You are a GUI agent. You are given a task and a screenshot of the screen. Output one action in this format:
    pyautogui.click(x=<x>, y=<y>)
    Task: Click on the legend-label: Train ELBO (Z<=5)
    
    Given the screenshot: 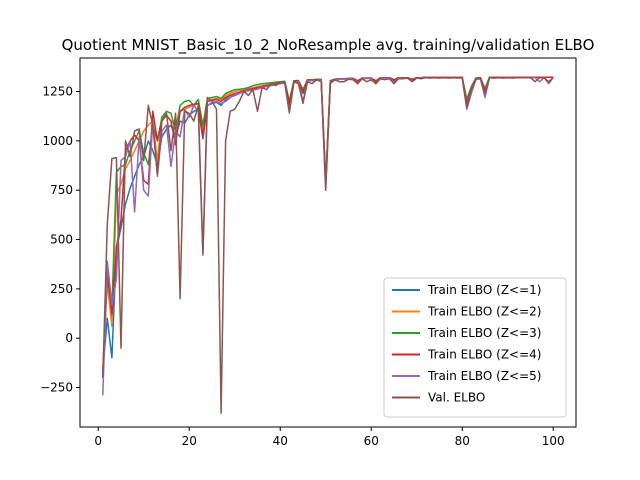 What is the action you would take?
    pyautogui.click(x=484, y=376)
    